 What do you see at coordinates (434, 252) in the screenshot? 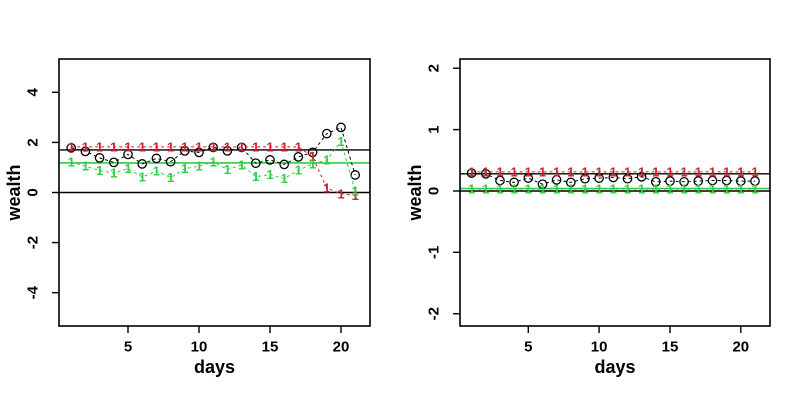
I see `y-tick-label: -1` at bounding box center [434, 252].